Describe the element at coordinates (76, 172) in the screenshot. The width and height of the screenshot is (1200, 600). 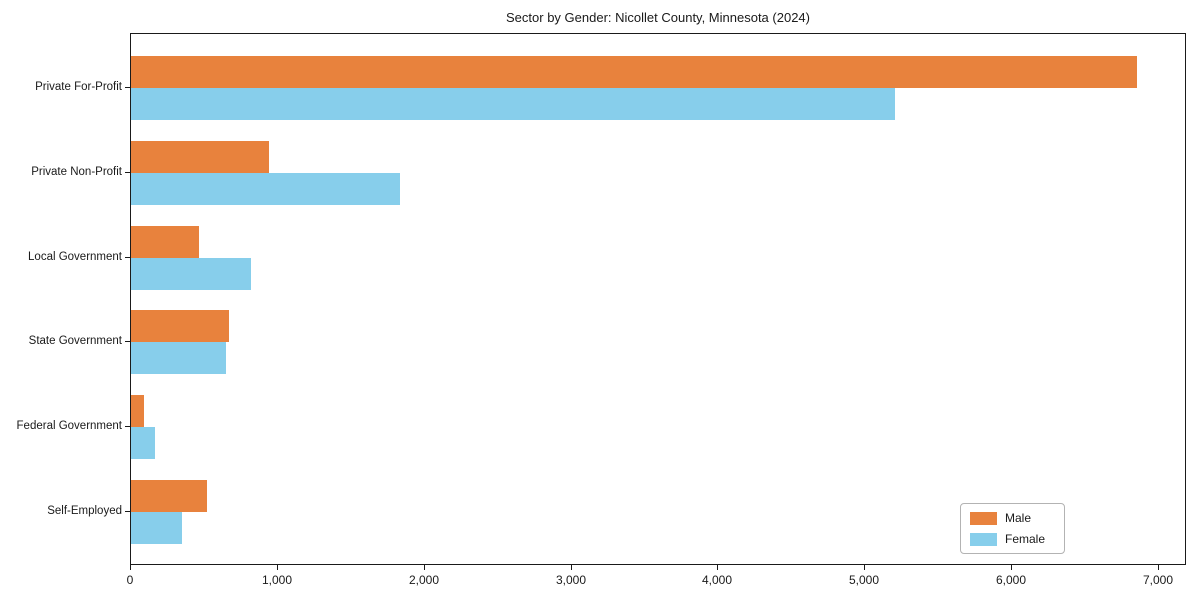
I see `y-tick-label-private-non-profit: Private Non-Profit` at that location.